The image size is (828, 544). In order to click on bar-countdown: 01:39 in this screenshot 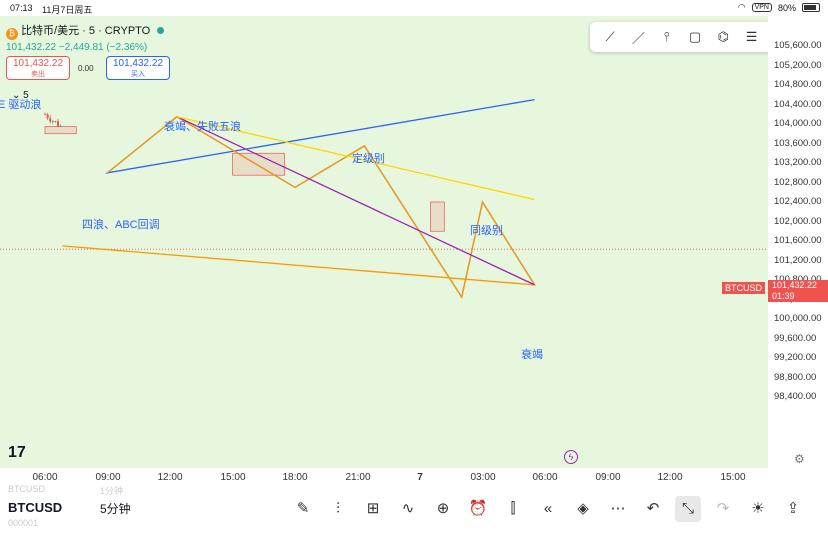, I will do `click(783, 296)`.